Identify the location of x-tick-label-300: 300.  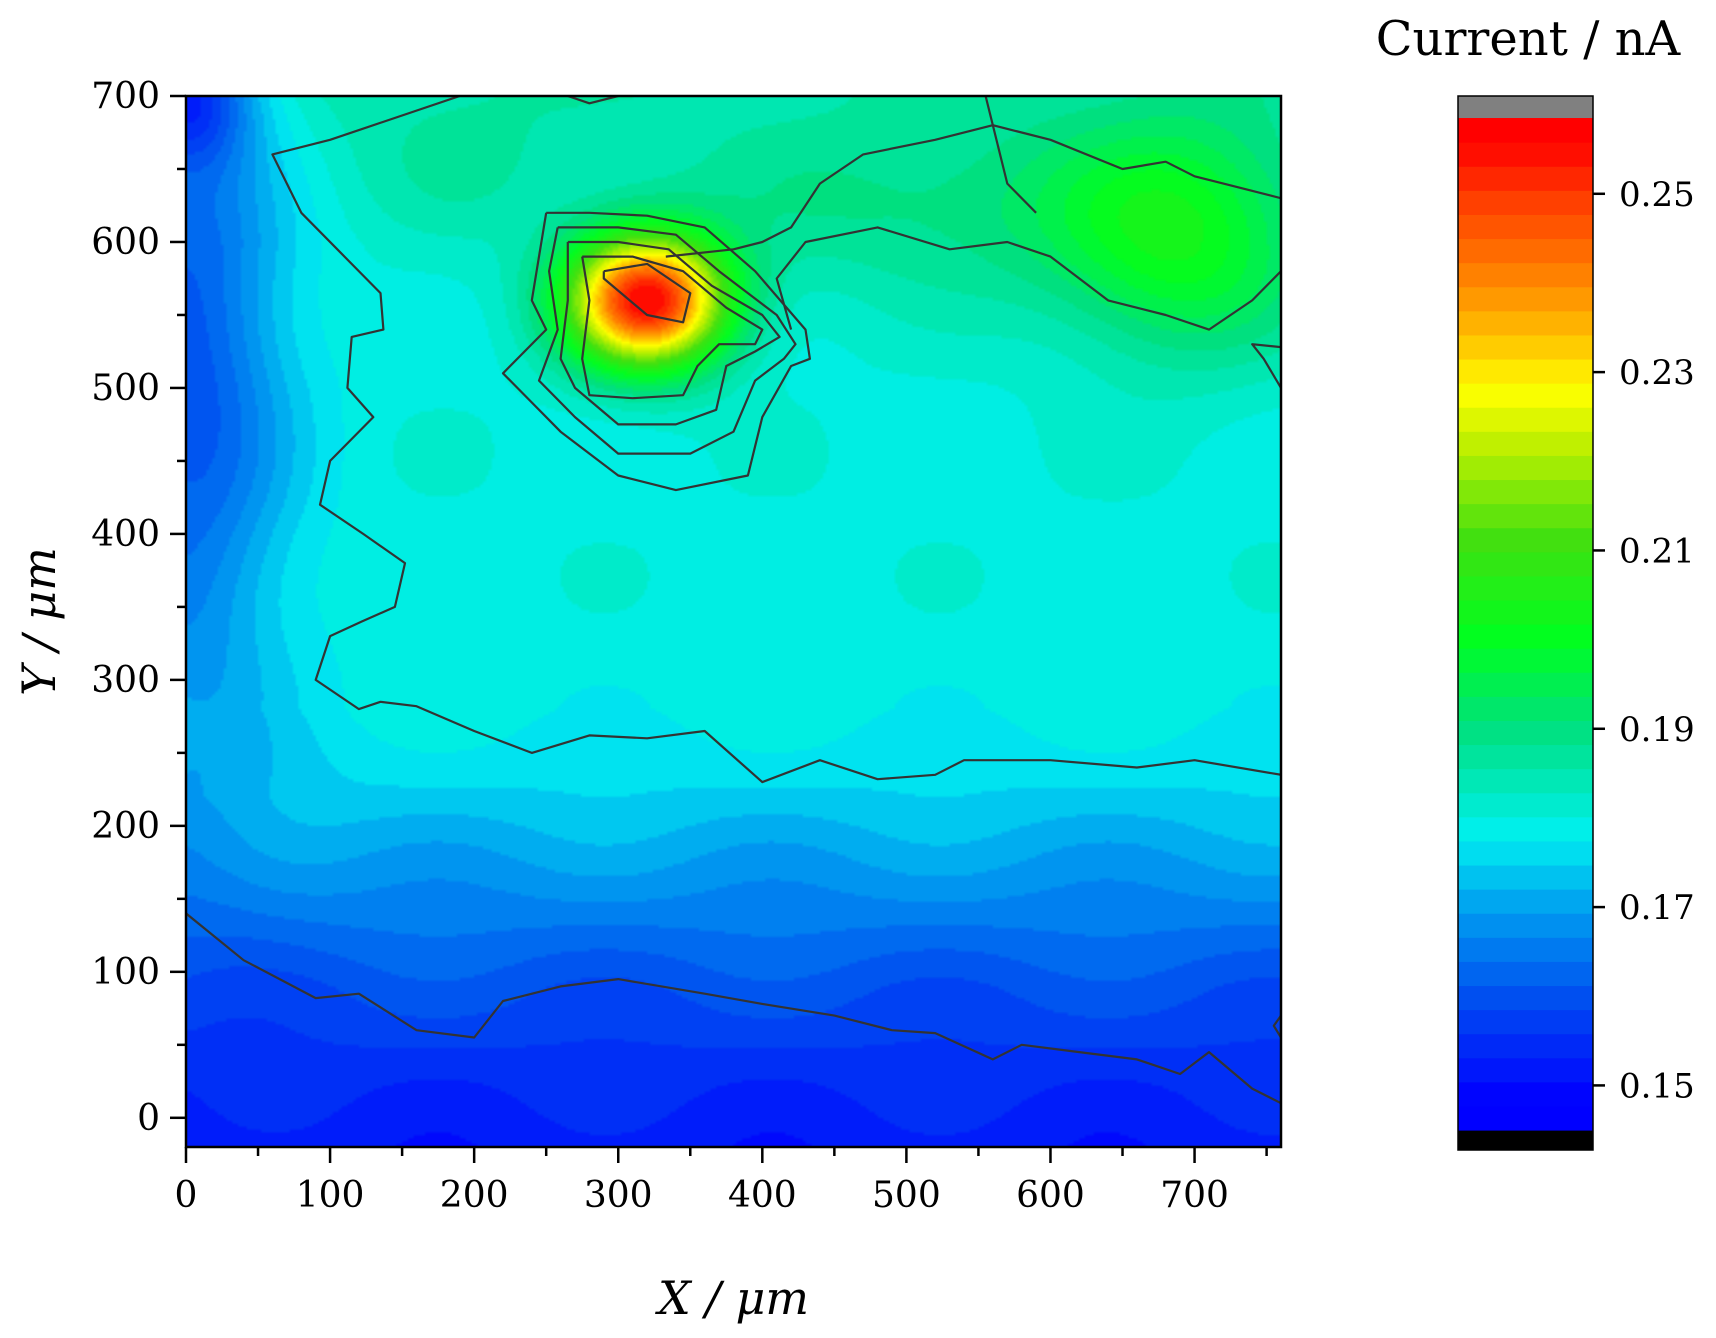
(618, 1195).